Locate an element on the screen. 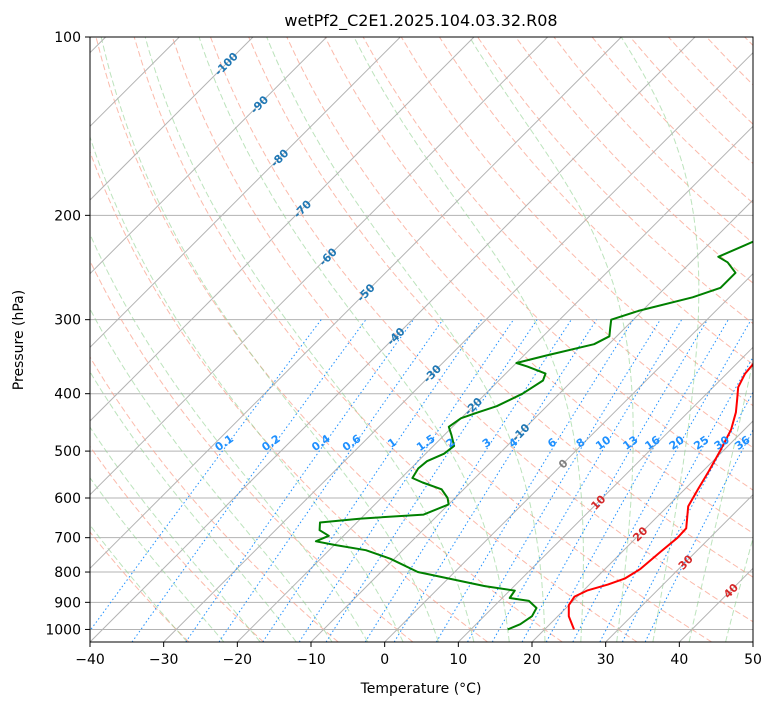 The height and width of the screenshot is (708, 775). isotherm-label: -20 is located at coordinates (473, 406).